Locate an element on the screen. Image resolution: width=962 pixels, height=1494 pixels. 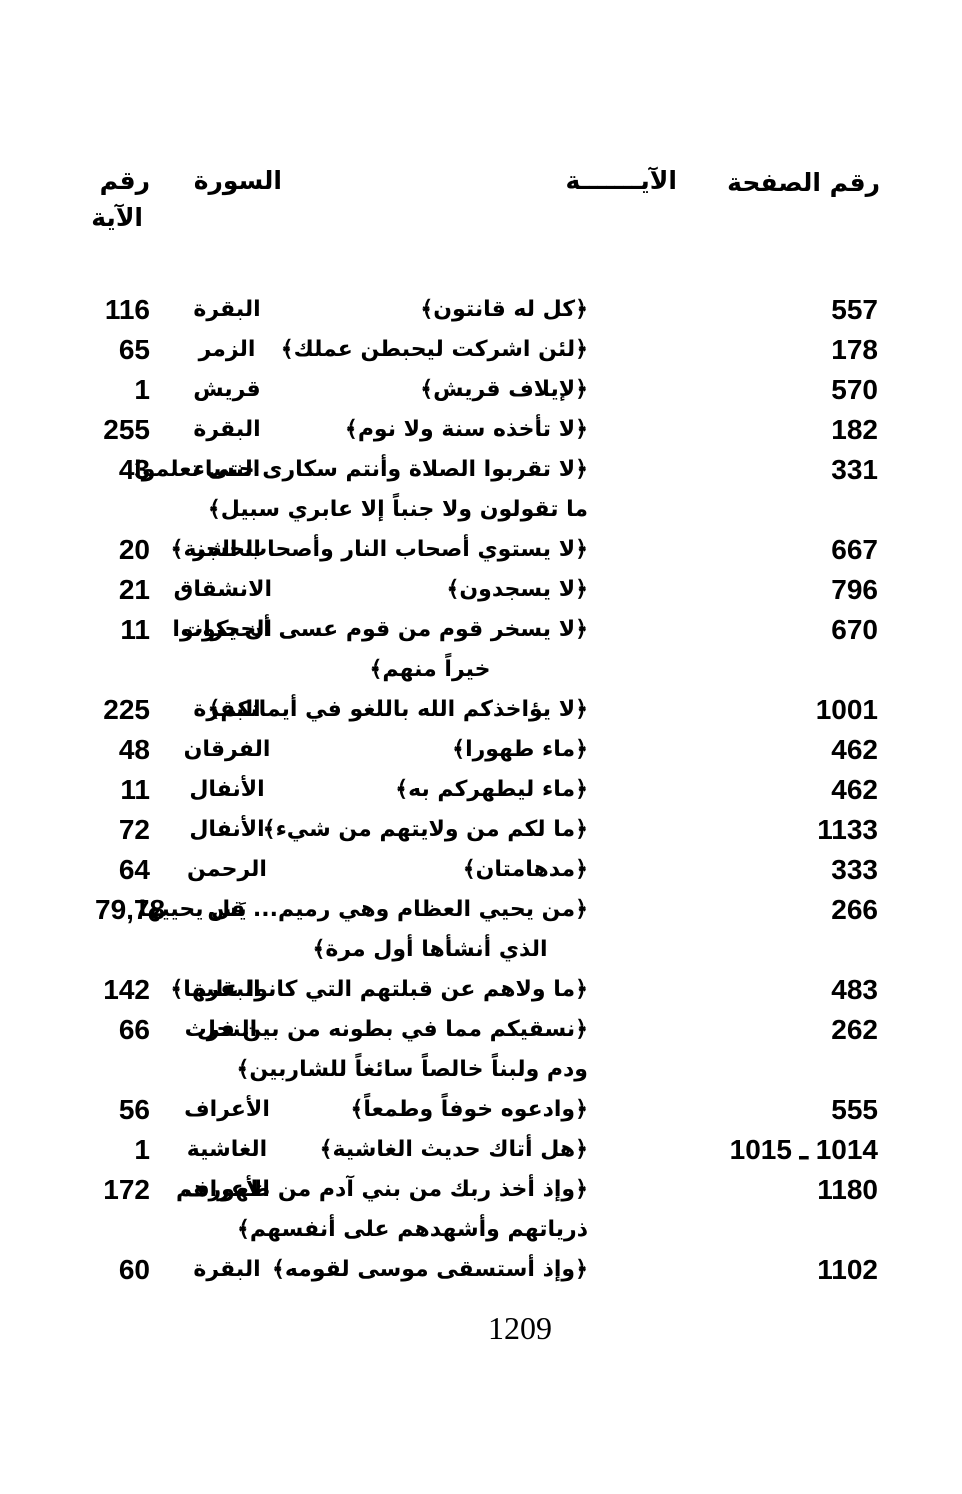
page-number-cell: 555 is located at coordinates (854, 1109).